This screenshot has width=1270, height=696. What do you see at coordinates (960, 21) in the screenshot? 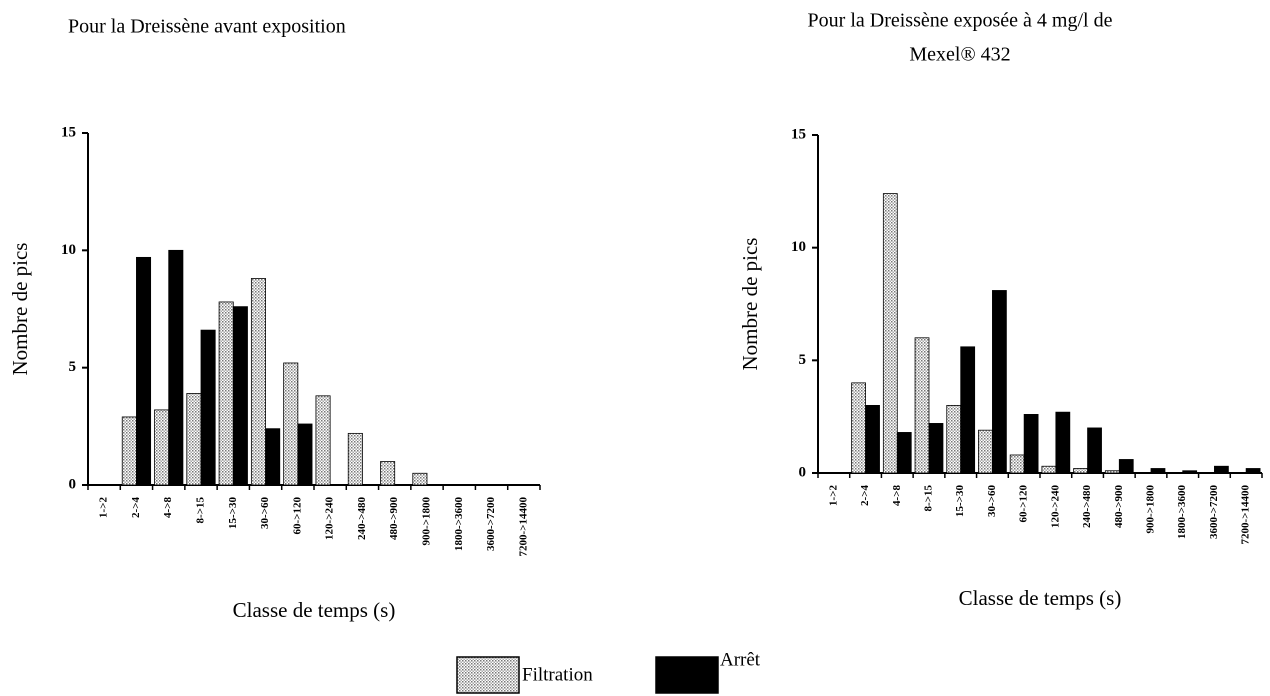
I see `chart-title: Pour la Dreissène exposée à 4 mg/l de` at bounding box center [960, 21].